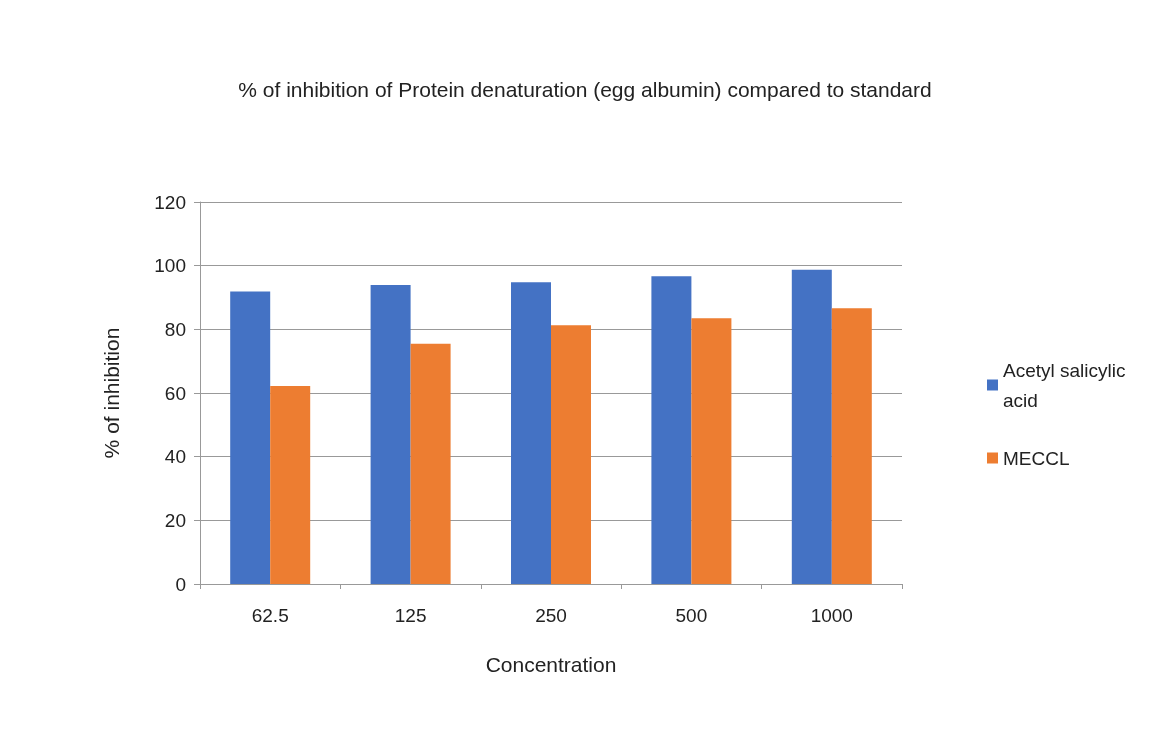  What do you see at coordinates (585, 89) in the screenshot?
I see `chart-title: % of inhibition of Protein denaturation (egg albumin) compared to standard` at bounding box center [585, 89].